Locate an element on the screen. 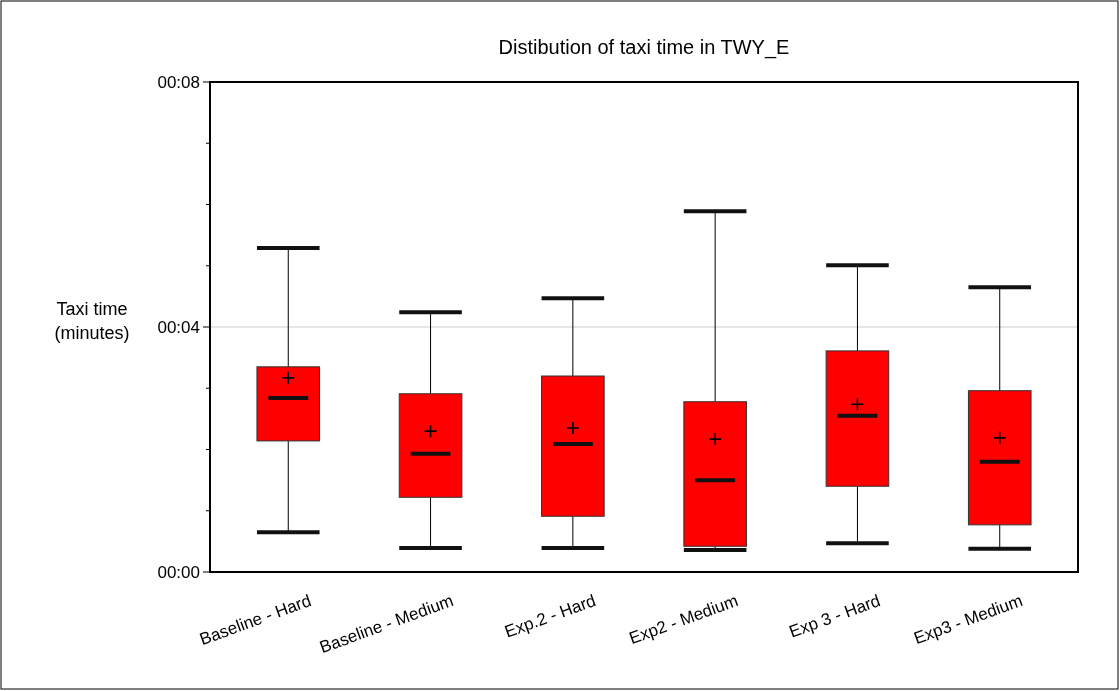  x-tick-label: Exp.2 - Hard is located at coordinates (550, 616).